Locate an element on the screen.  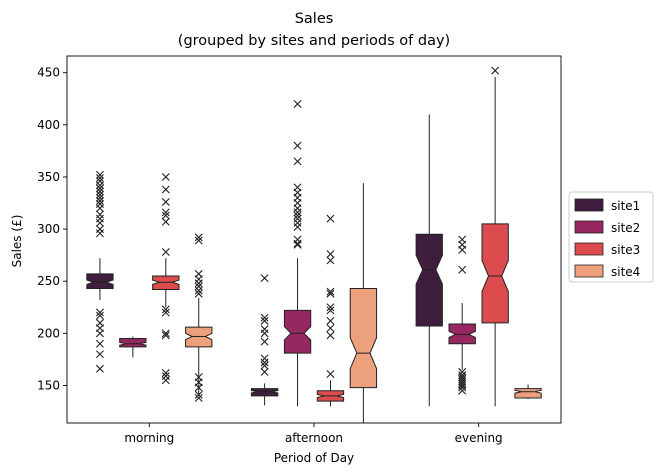
y-axis-title: Sales (£) is located at coordinates (17, 241).